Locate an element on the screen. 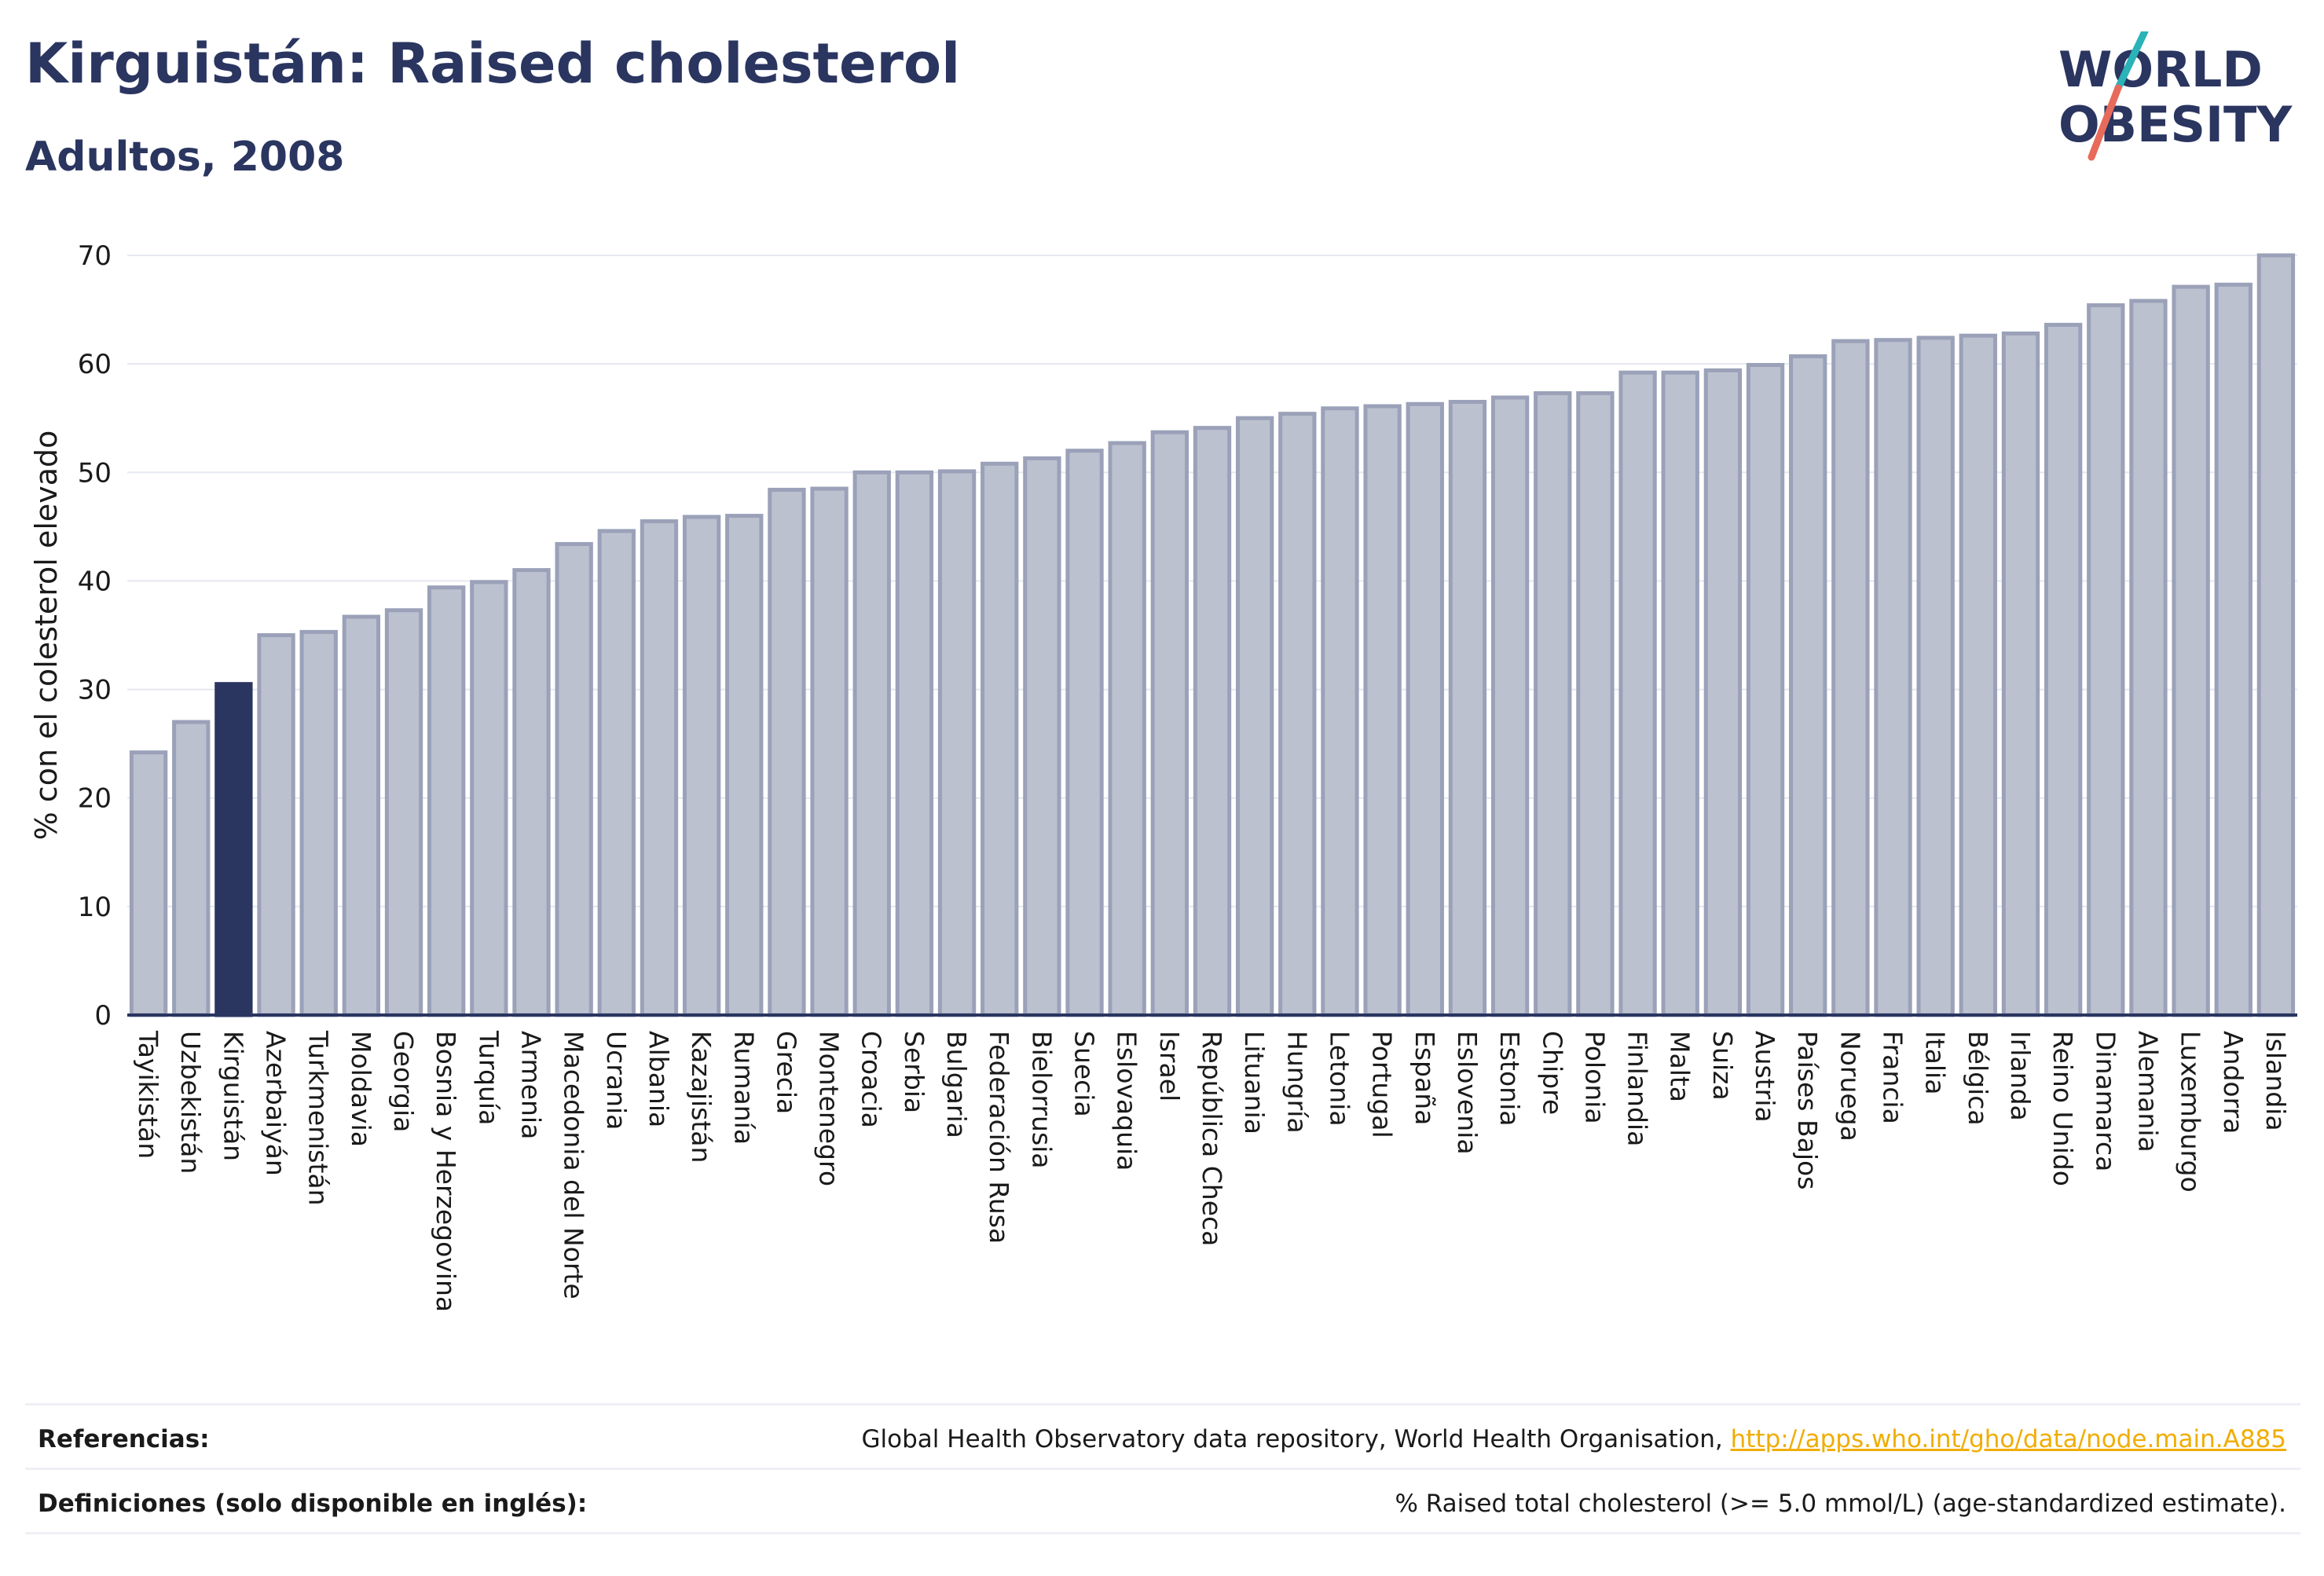 The image size is (2324, 1576). x-tick-label: Bélgica is located at coordinates (1978, 1078).